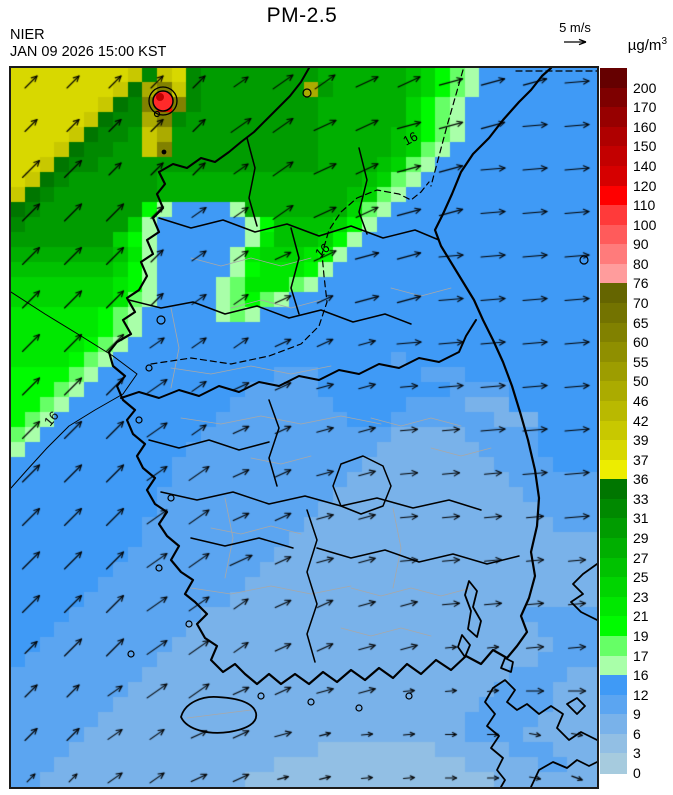  Describe the element at coordinates (637, 773) in the screenshot. I see `colorbar-tick-label: 0` at that location.